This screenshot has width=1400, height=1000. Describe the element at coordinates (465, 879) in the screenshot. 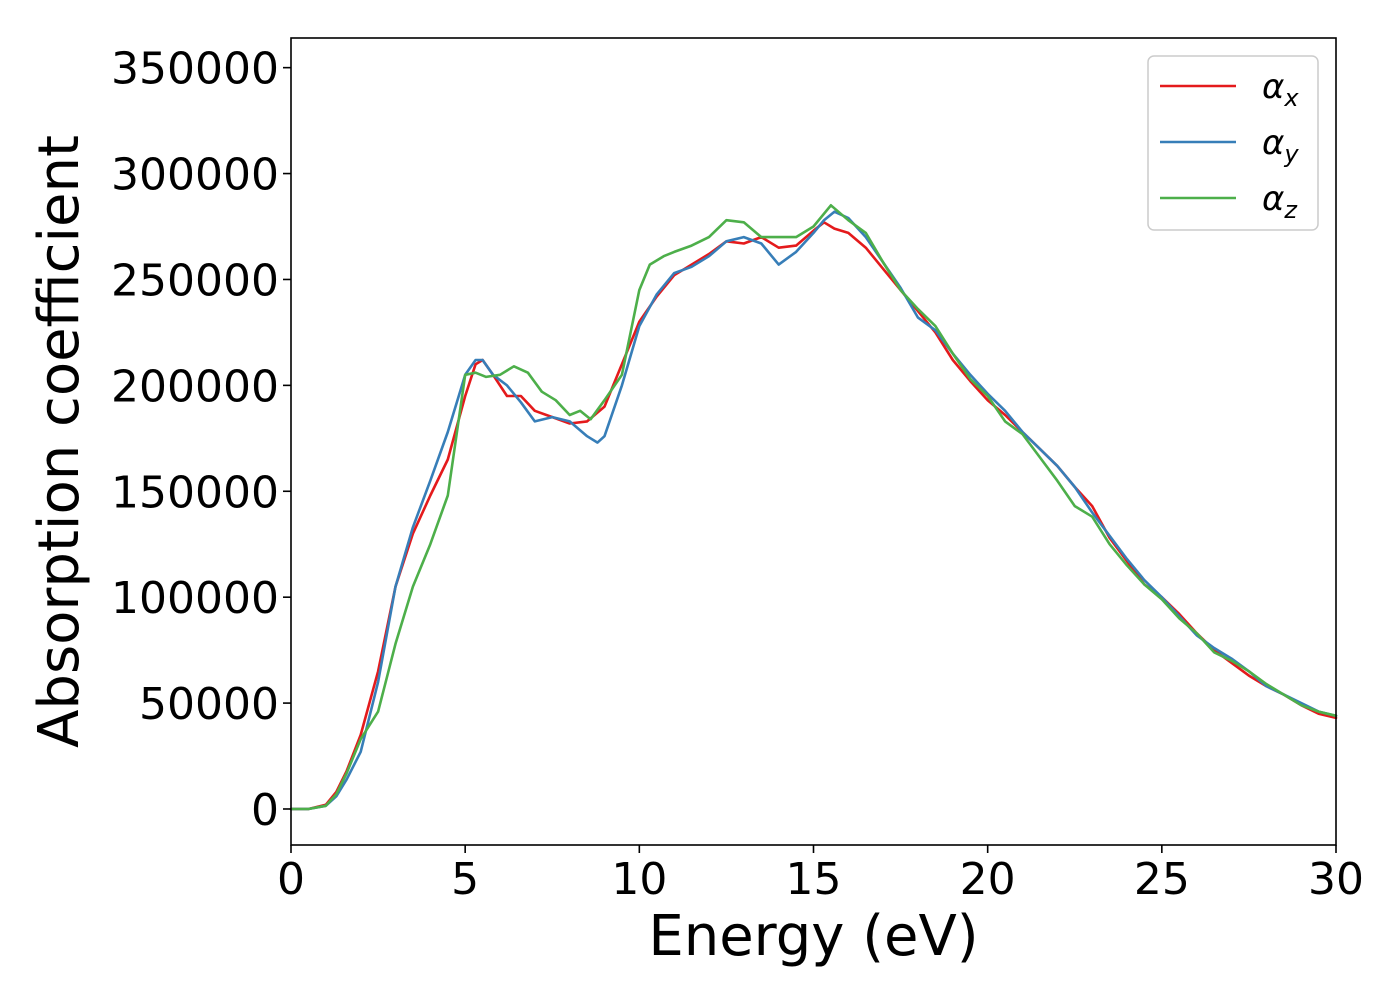

I see `x-tick-label: 5` at that location.